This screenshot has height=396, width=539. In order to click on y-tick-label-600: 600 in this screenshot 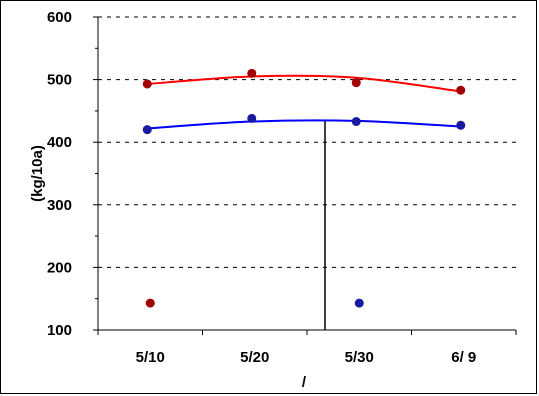, I will do `click(59, 17)`.